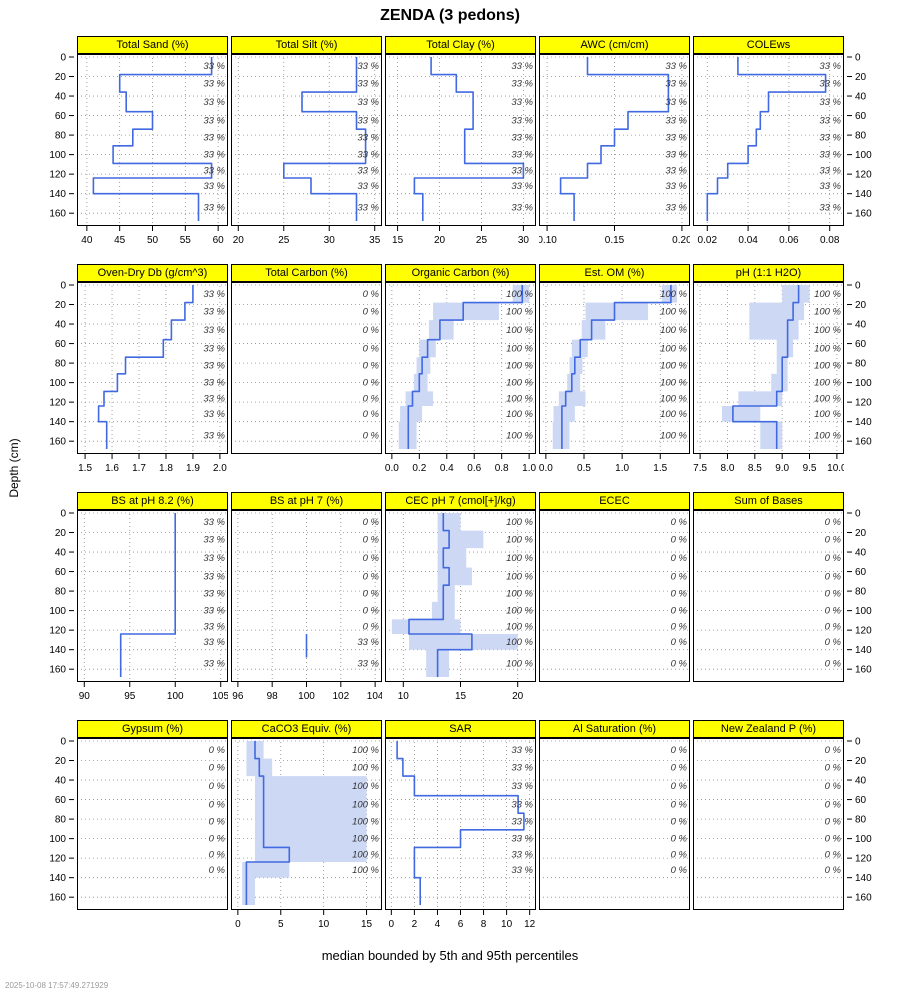  I want to click on panel-strip: SAR, so click(460, 729).